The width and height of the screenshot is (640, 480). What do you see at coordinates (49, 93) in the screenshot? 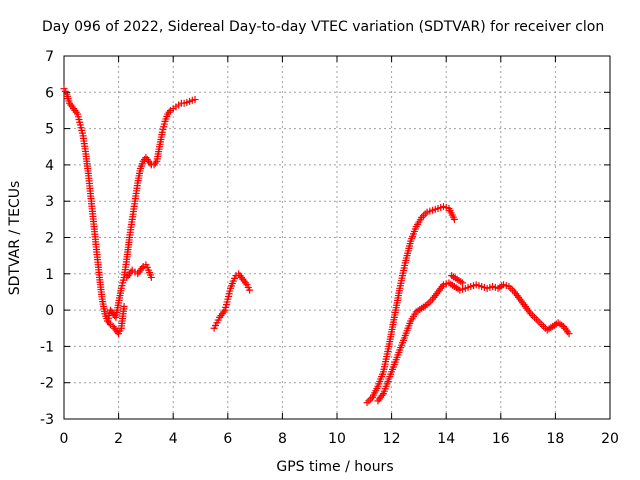
I see `y-tick-label: 6` at bounding box center [49, 93].